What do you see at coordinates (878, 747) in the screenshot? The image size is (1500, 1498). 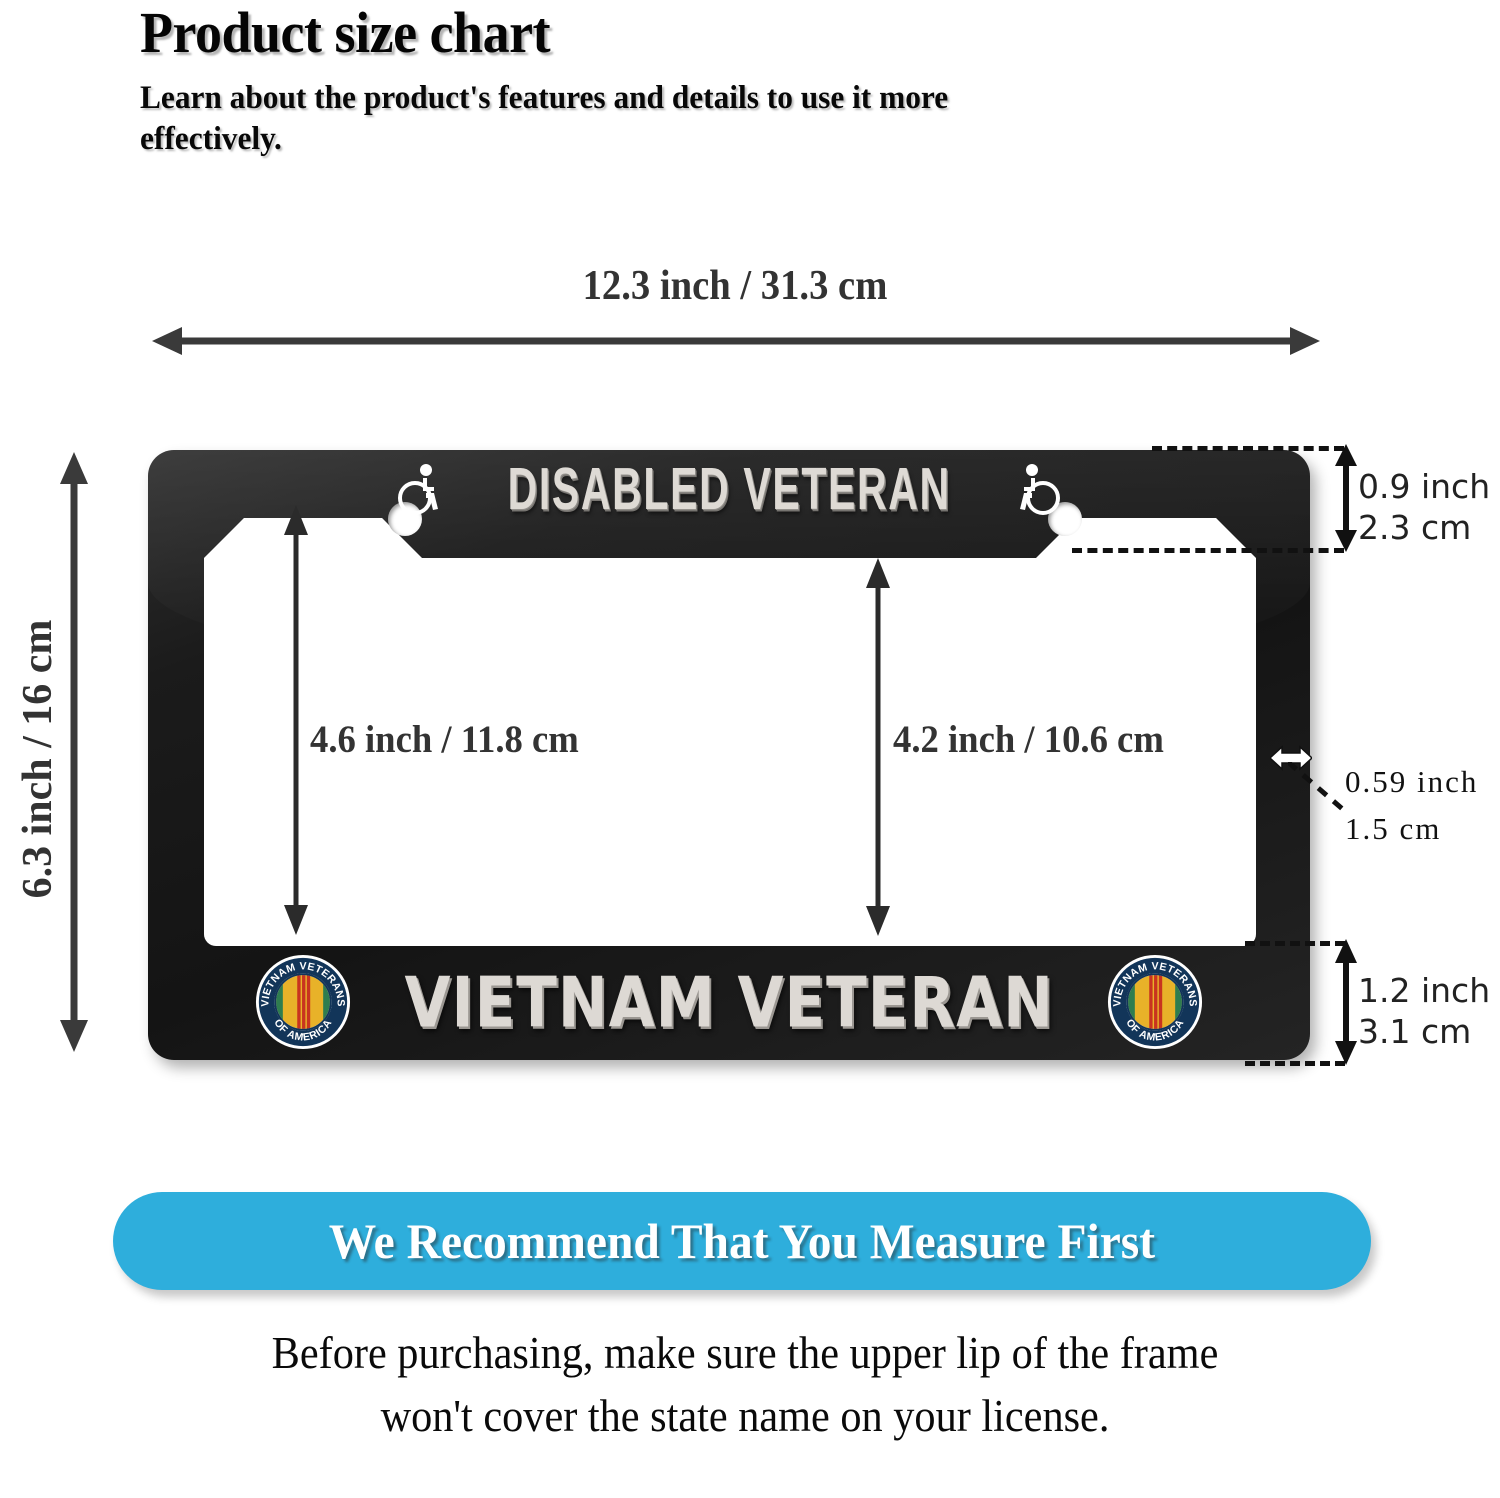 I see `inner-window-right-arrow` at bounding box center [878, 747].